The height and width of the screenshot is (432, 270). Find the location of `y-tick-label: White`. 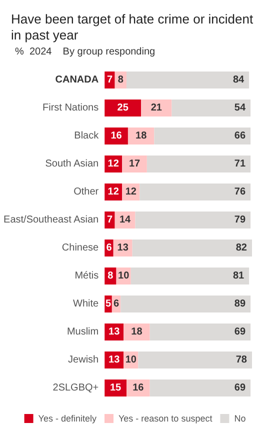

y-tick-label: White is located at coordinates (86, 304).